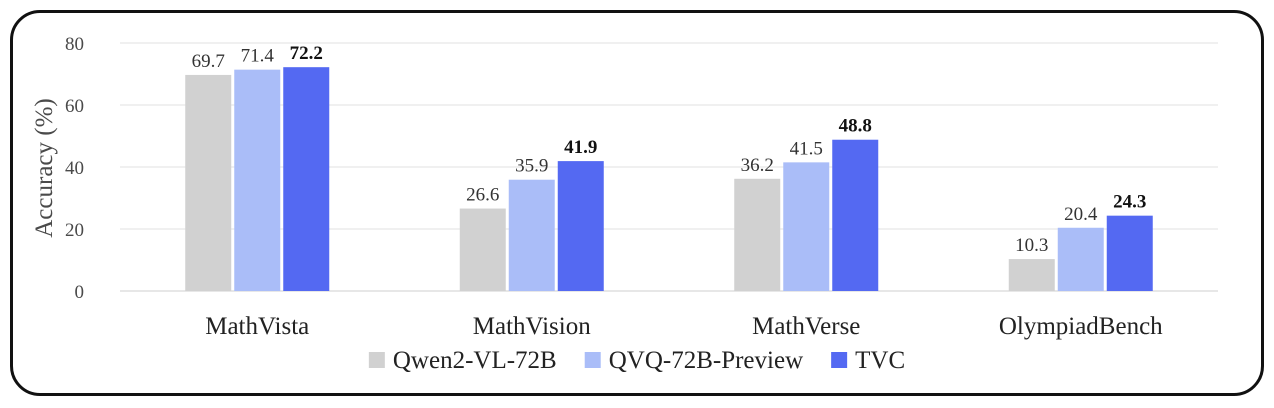  What do you see at coordinates (1129, 202) in the screenshot?
I see `bar-value-label: 24.3` at bounding box center [1129, 202].